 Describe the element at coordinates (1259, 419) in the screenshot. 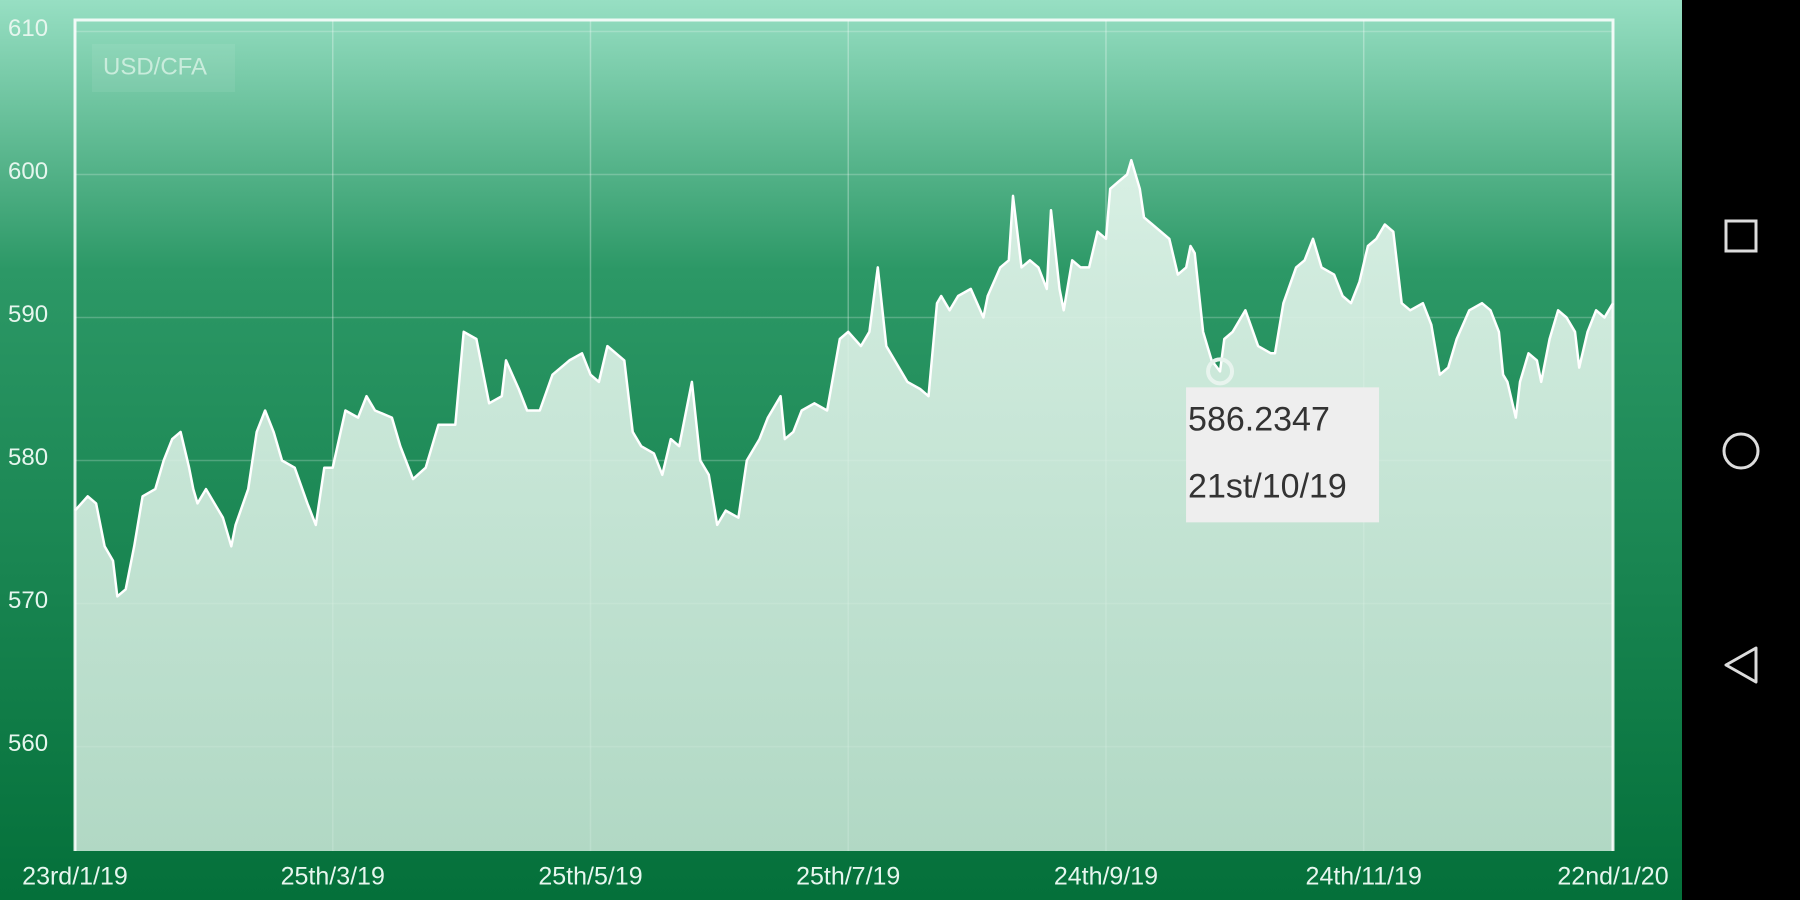

I see `tooltip-value: 586.2347` at that location.